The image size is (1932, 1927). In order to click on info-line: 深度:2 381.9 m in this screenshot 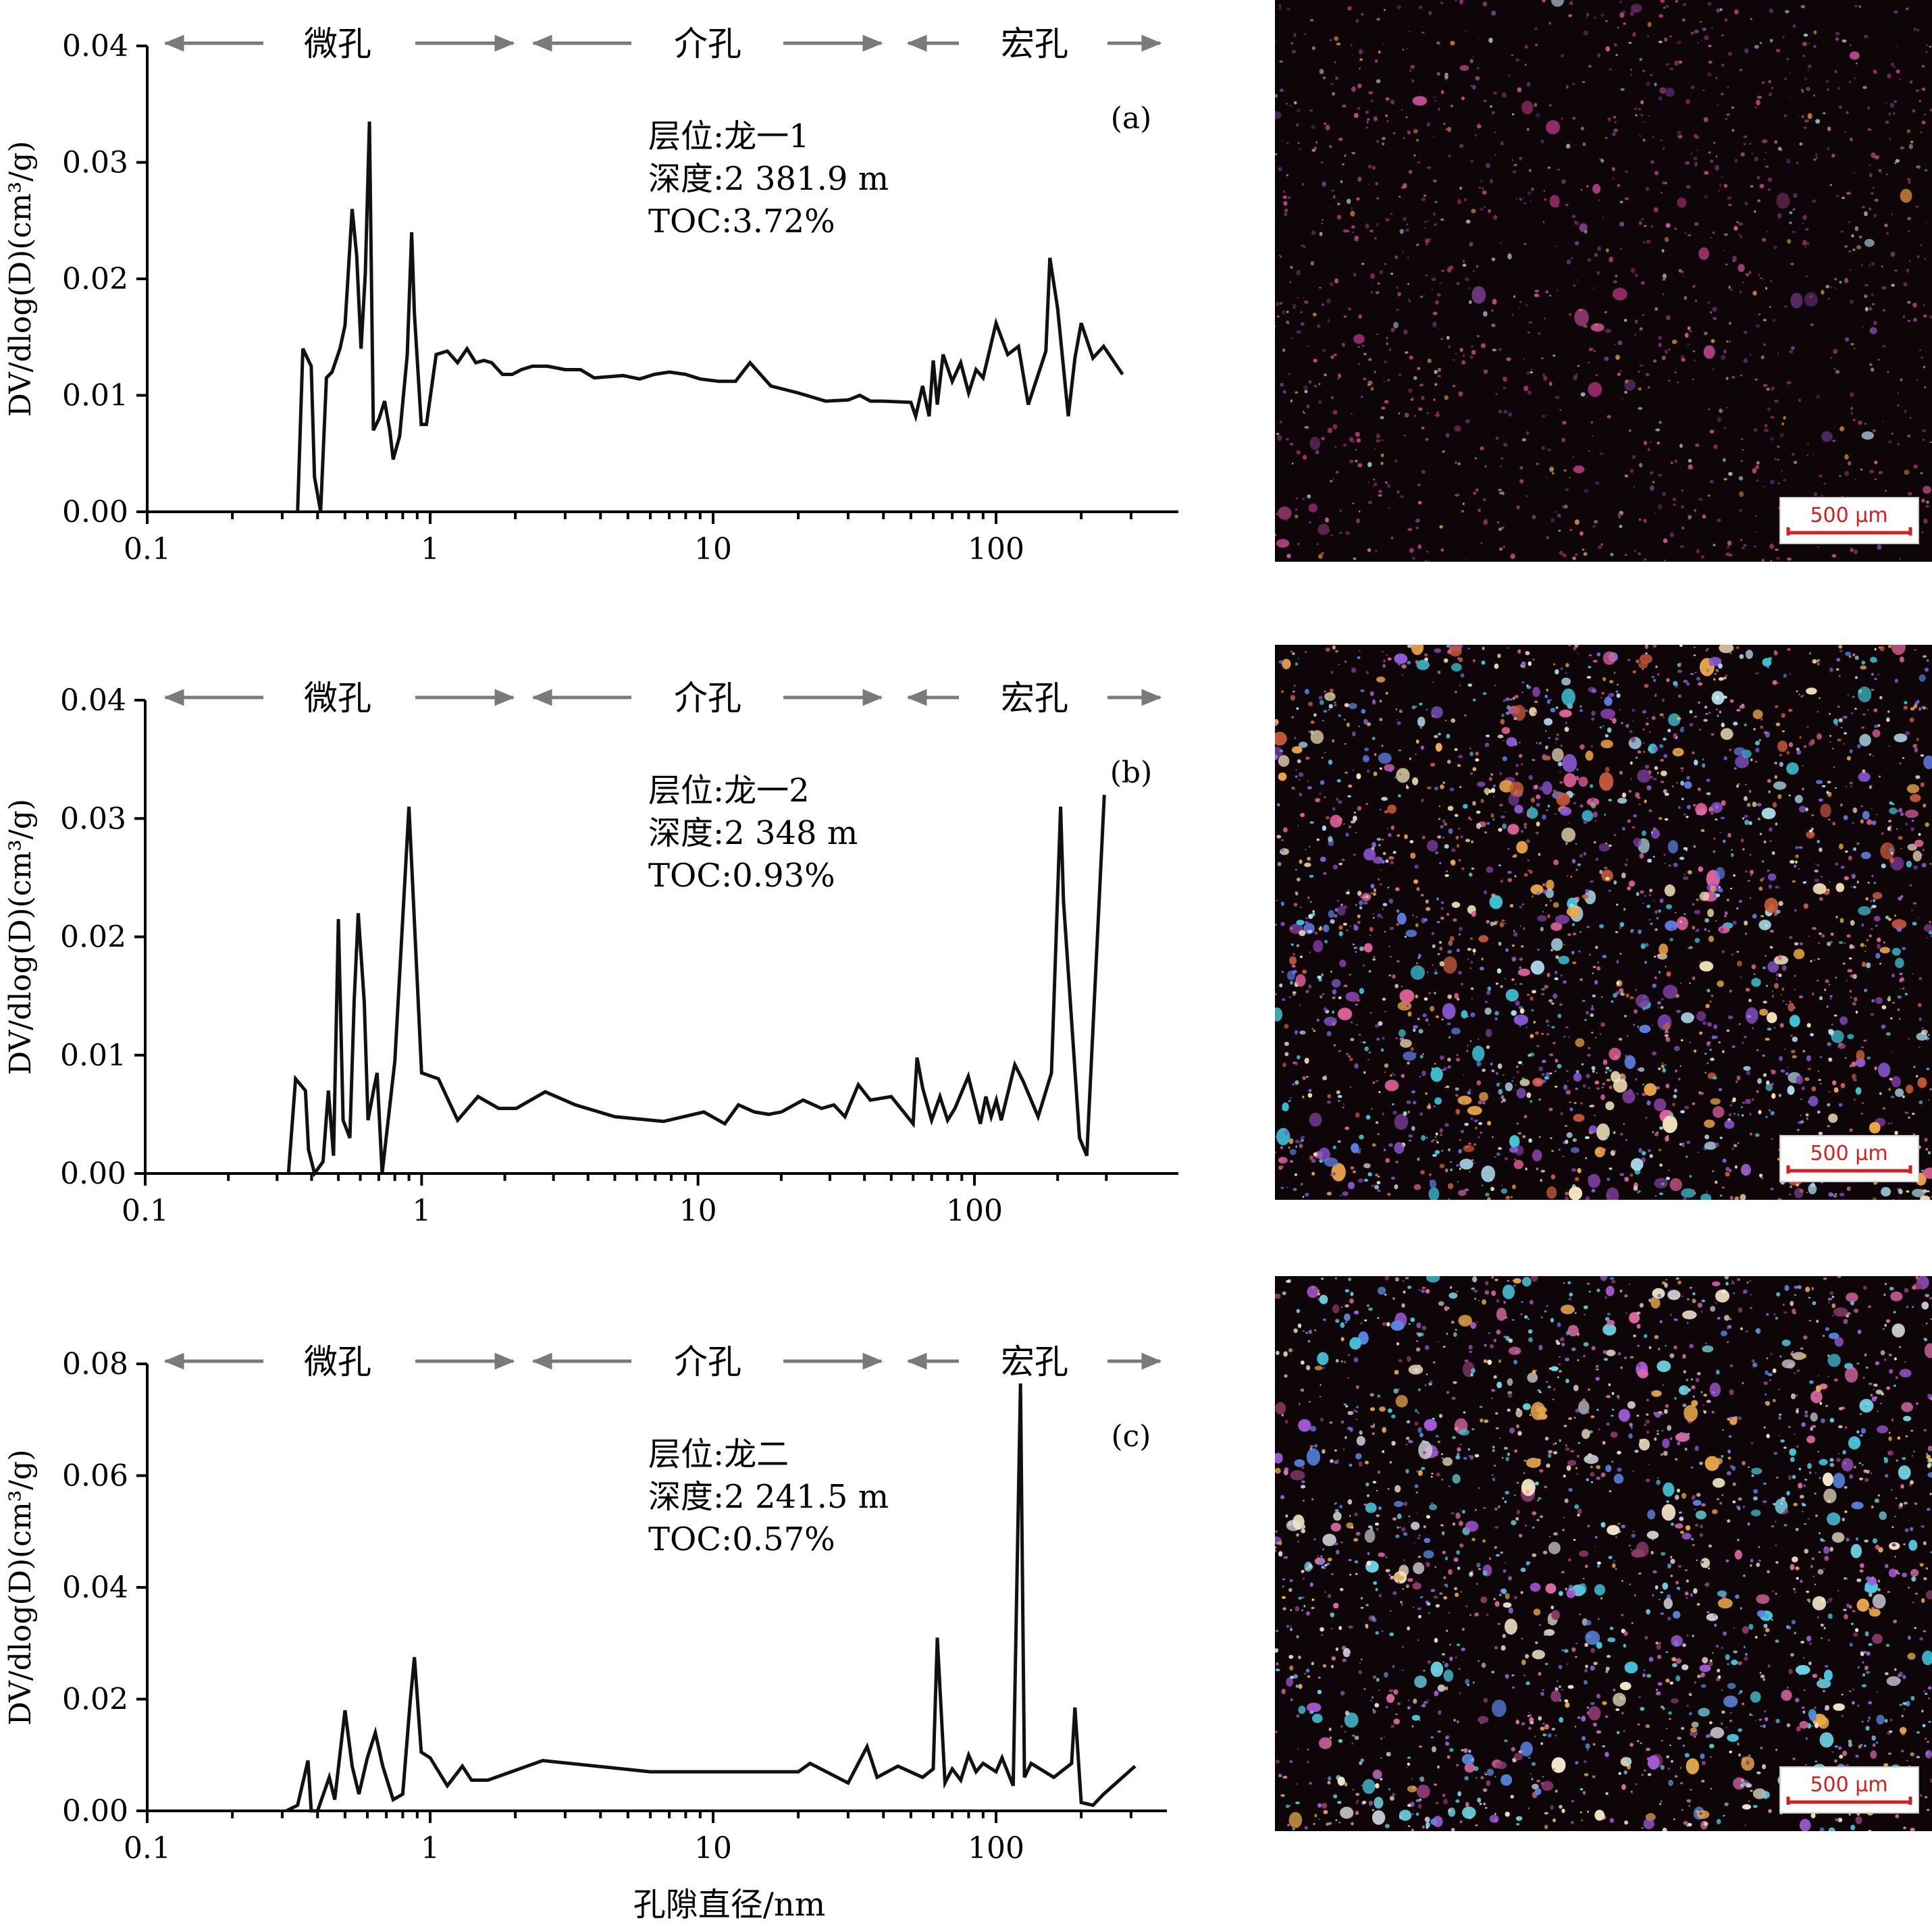, I will do `click(769, 179)`.